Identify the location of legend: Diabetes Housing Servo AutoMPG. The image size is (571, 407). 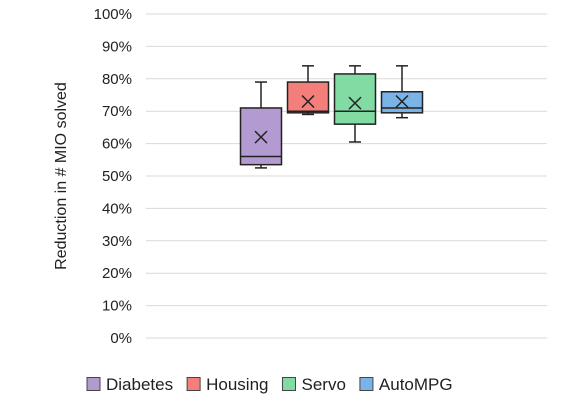
(269, 384).